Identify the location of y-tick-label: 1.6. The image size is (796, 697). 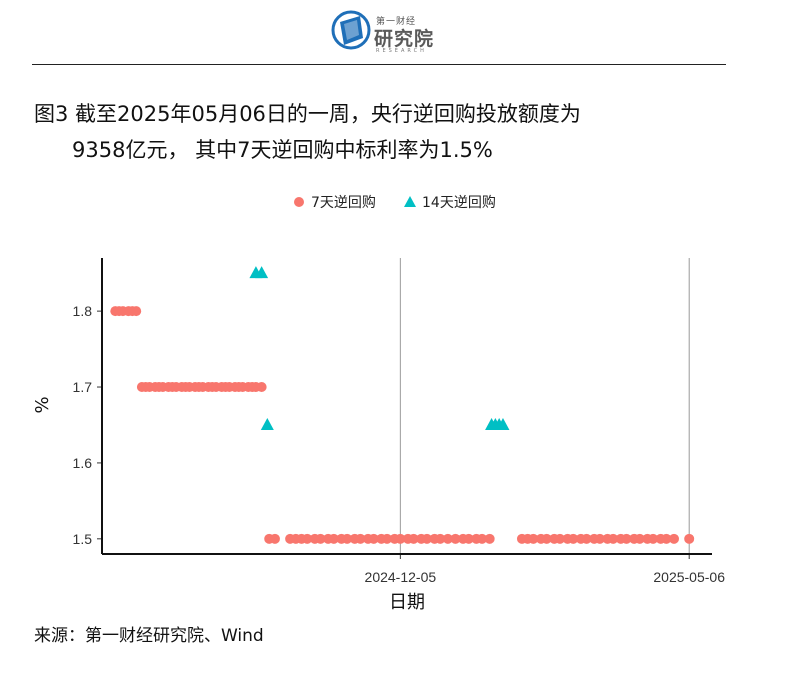
(83, 463).